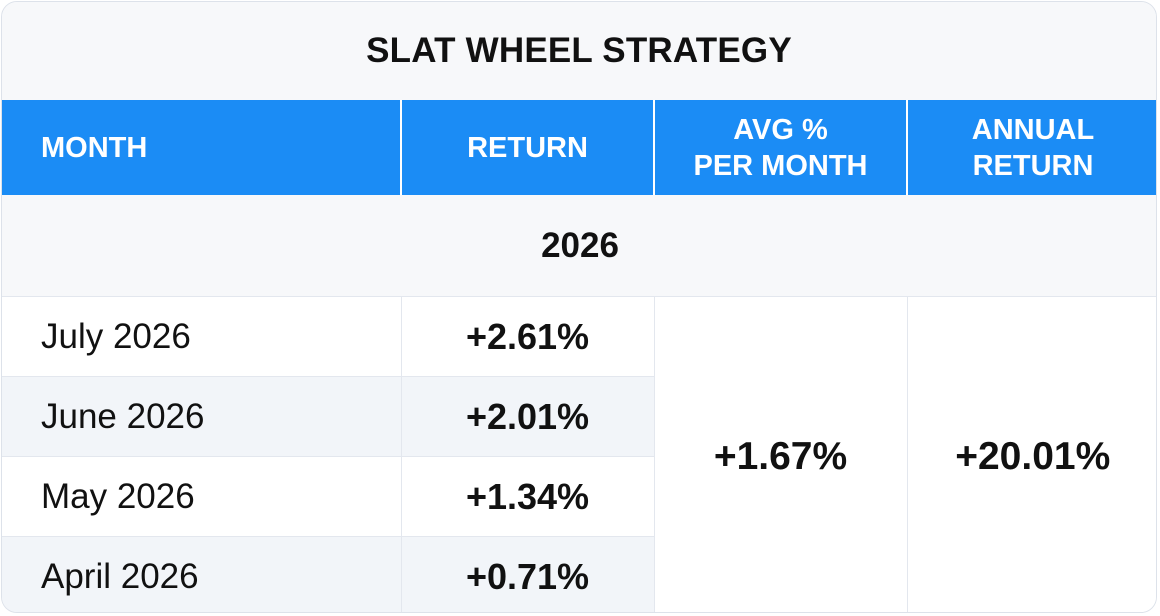  What do you see at coordinates (781, 454) in the screenshot?
I see `avg-per-month-value: +1.67%` at bounding box center [781, 454].